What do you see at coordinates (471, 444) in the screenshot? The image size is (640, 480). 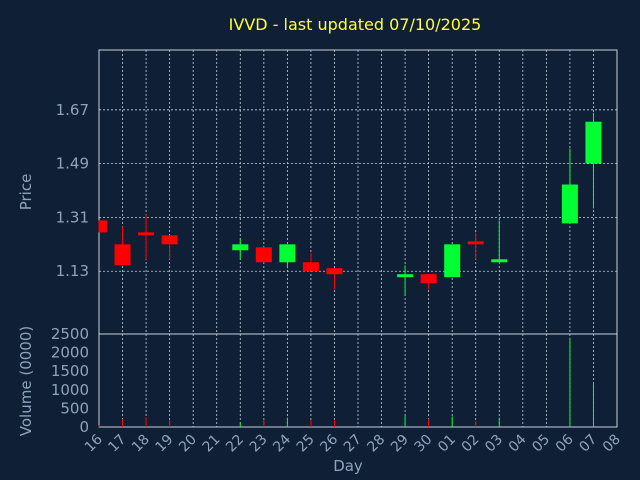 I see `day-tick-label: 02` at bounding box center [471, 444].